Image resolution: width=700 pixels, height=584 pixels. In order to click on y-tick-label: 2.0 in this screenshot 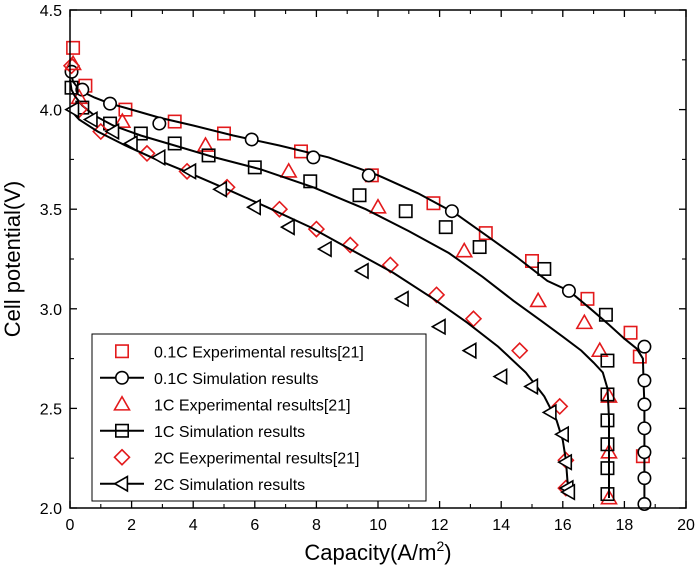, I will do `click(51, 509)`.